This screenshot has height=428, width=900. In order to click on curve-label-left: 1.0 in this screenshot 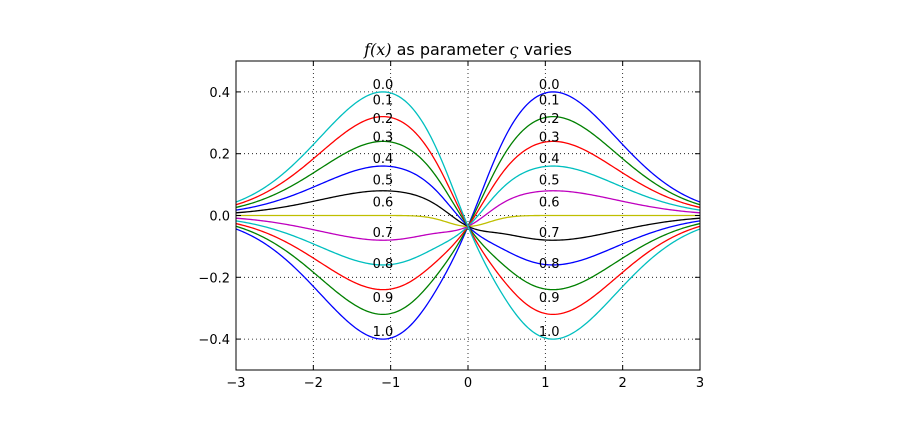, I will do `click(383, 332)`.